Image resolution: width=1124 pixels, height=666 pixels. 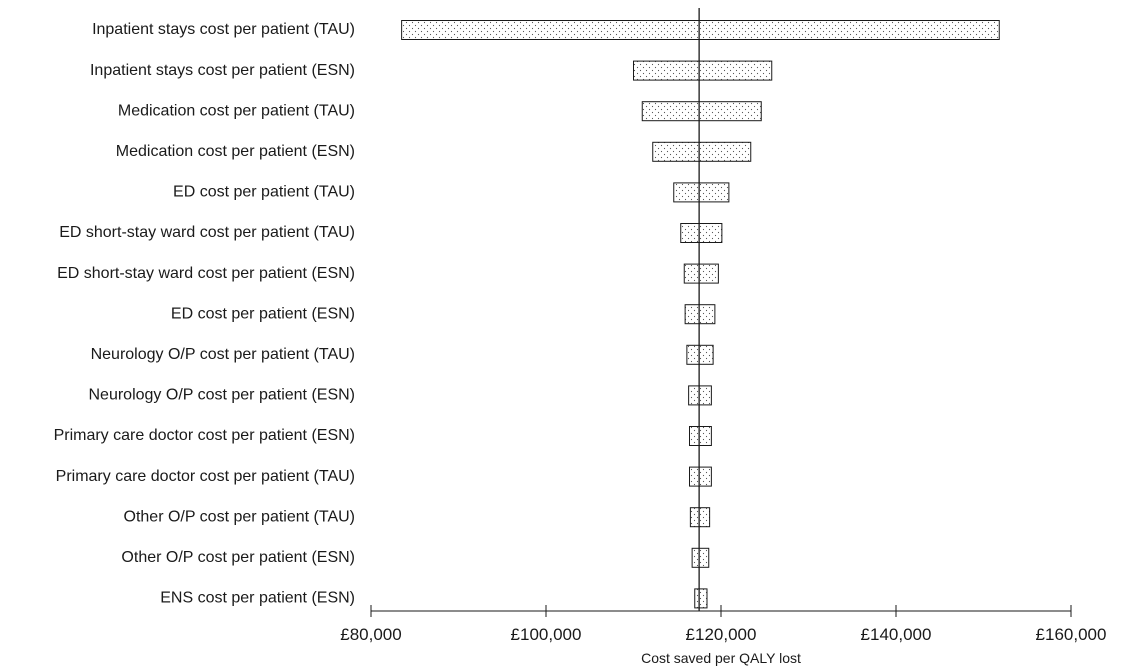 What do you see at coordinates (723, 624) in the screenshot?
I see `x-axis: £80,000 £100,000 £120,000 £140,000 £160,000` at bounding box center [723, 624].